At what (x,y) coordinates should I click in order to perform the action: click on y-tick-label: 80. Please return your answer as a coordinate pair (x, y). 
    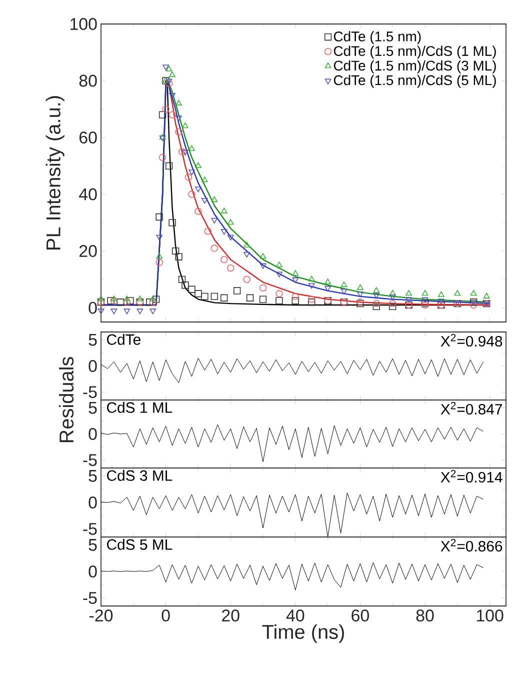
    Looking at the image, I should click on (88, 80).